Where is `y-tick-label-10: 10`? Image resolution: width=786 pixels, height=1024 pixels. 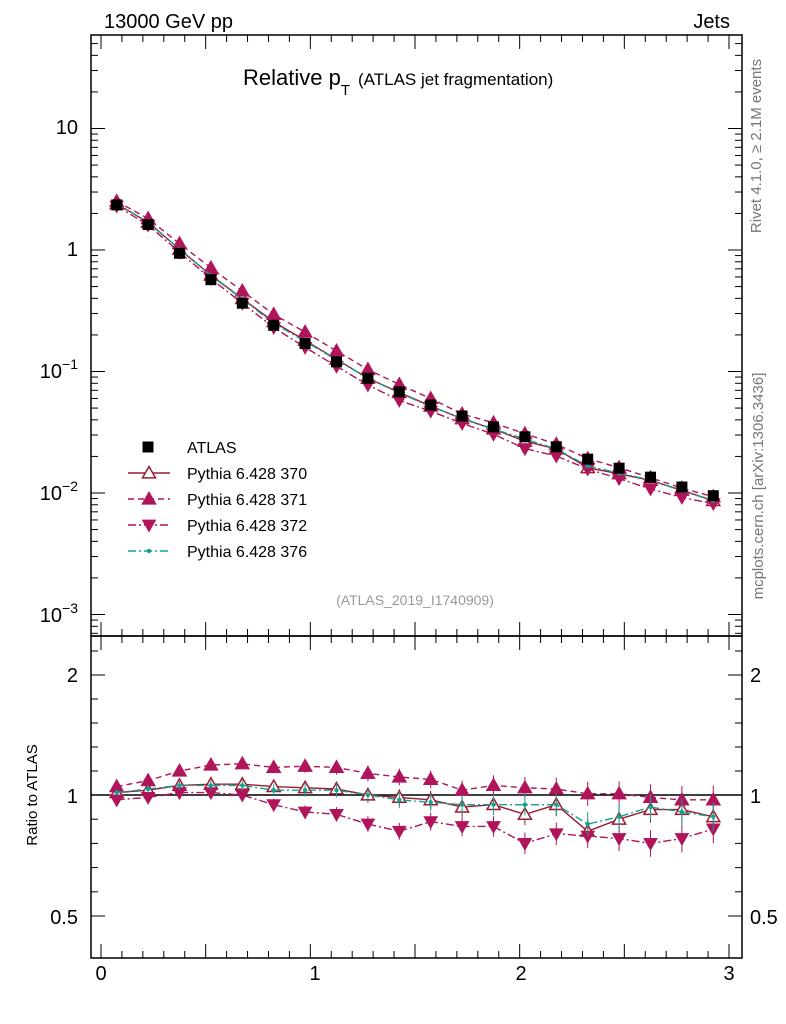
y-tick-label-10: 10 is located at coordinates (67, 128).